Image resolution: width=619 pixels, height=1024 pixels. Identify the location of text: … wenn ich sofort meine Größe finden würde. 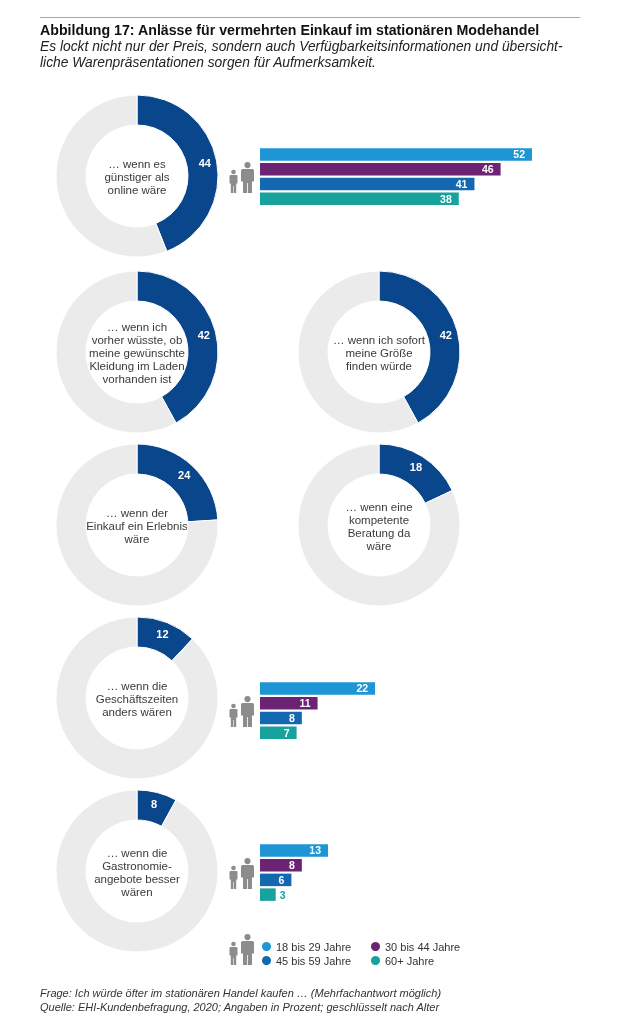
(379, 352).